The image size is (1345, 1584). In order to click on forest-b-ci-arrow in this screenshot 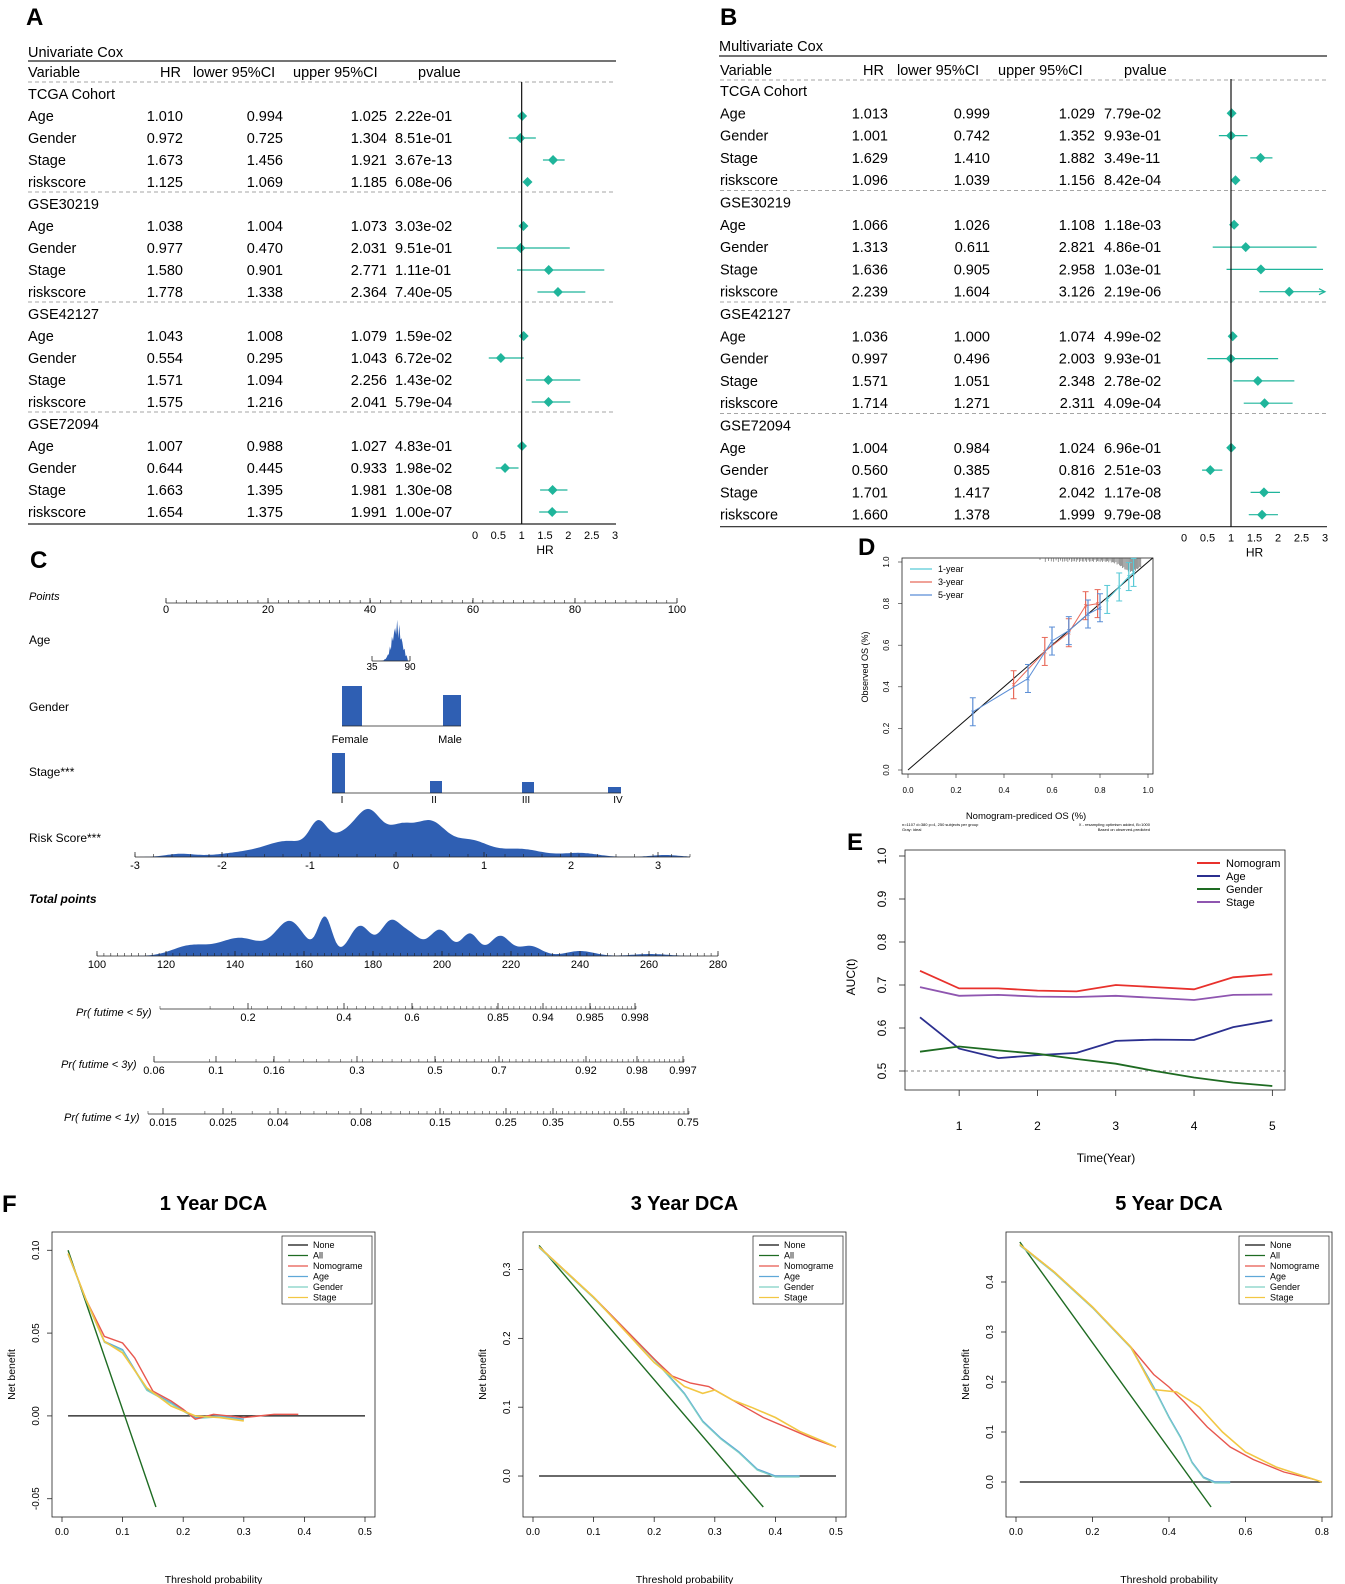, I will do `click(1322, 292)`.